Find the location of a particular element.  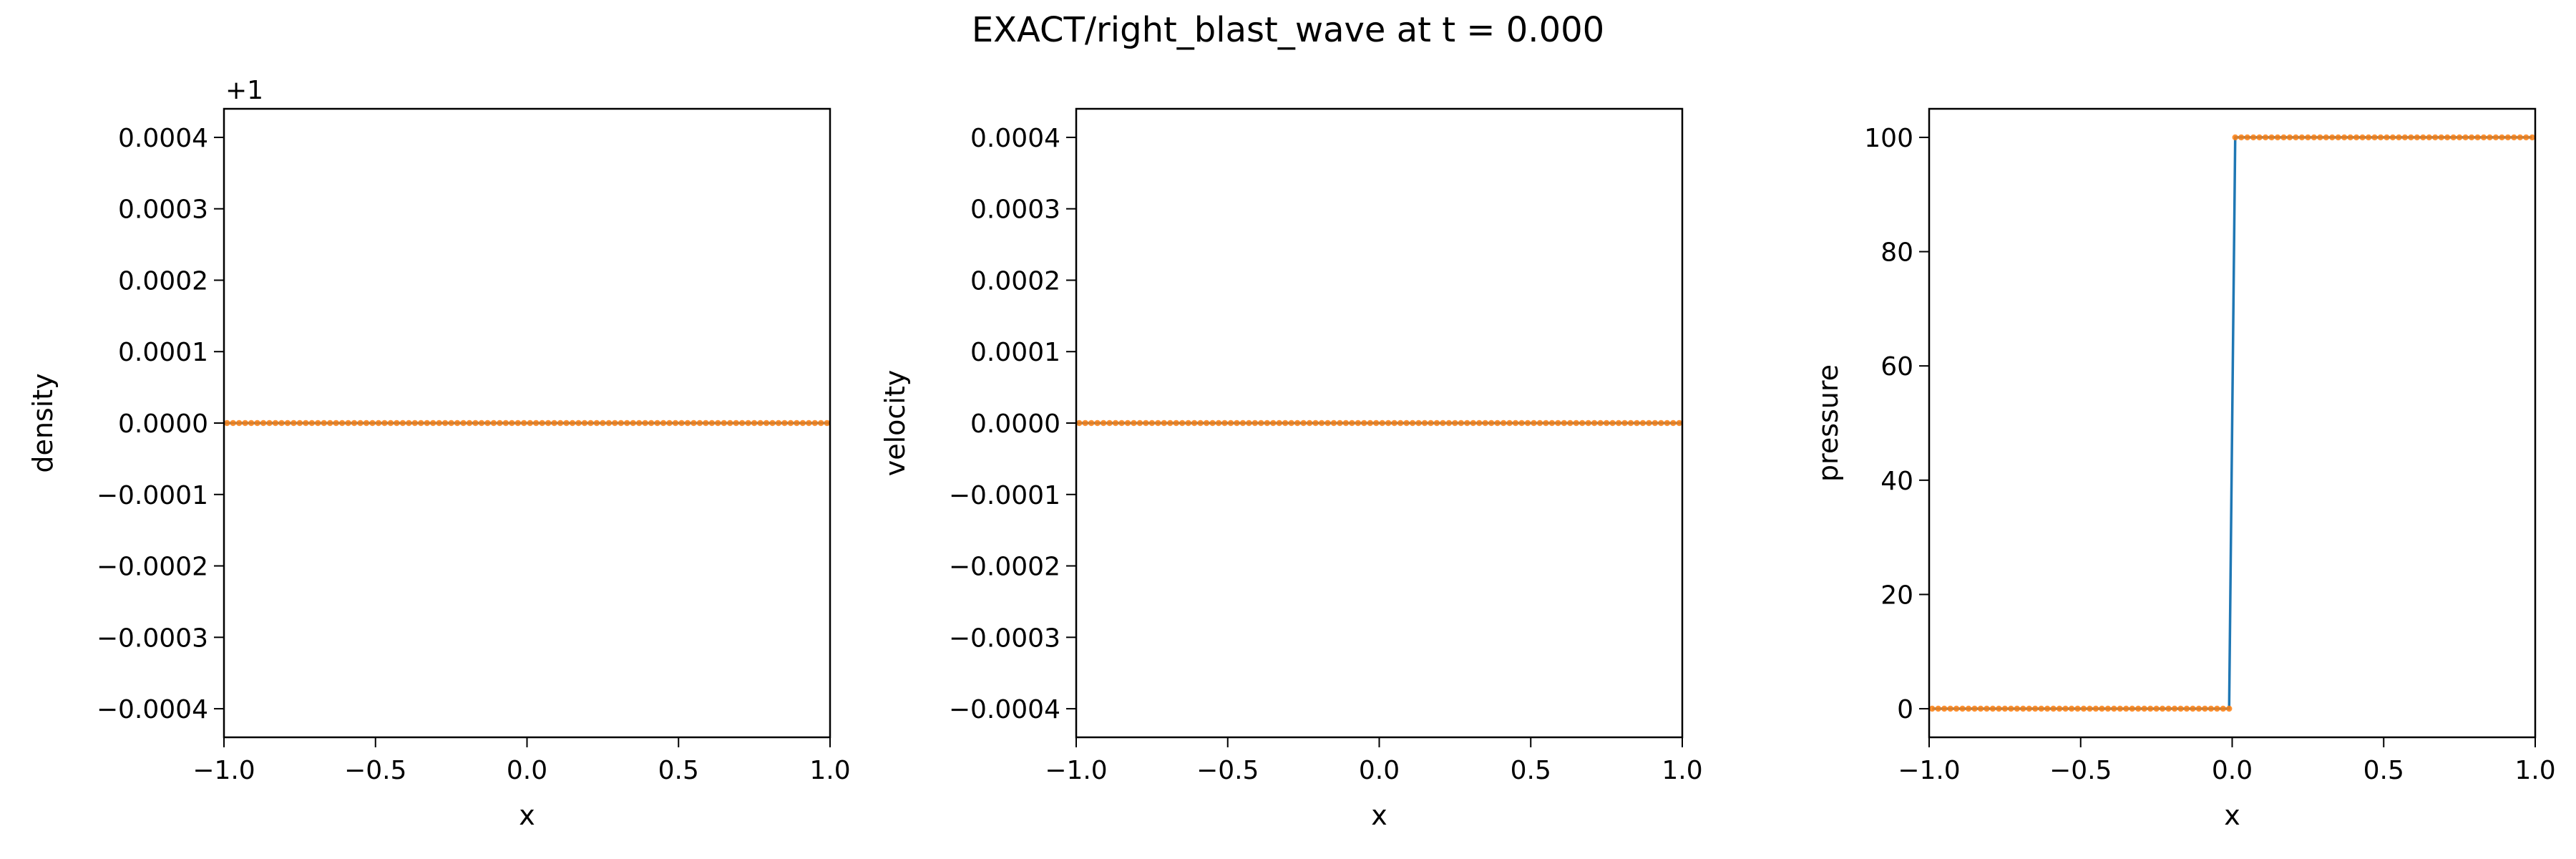

velocity-ytick-label: −0.0003 is located at coordinates (1004, 638).